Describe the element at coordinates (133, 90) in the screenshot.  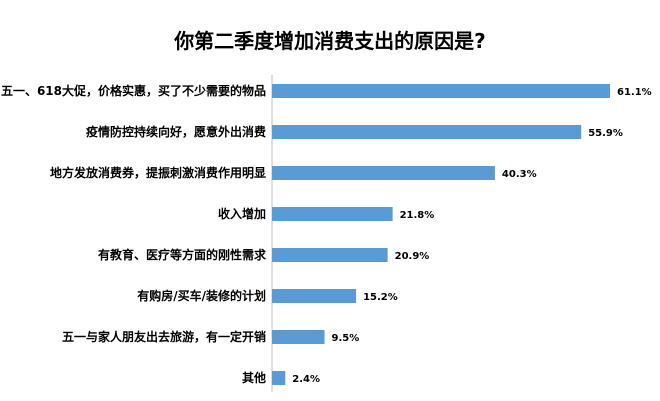
I see `category-label: 五一、618大促，价格实惠，买了不少需要的物品` at that location.